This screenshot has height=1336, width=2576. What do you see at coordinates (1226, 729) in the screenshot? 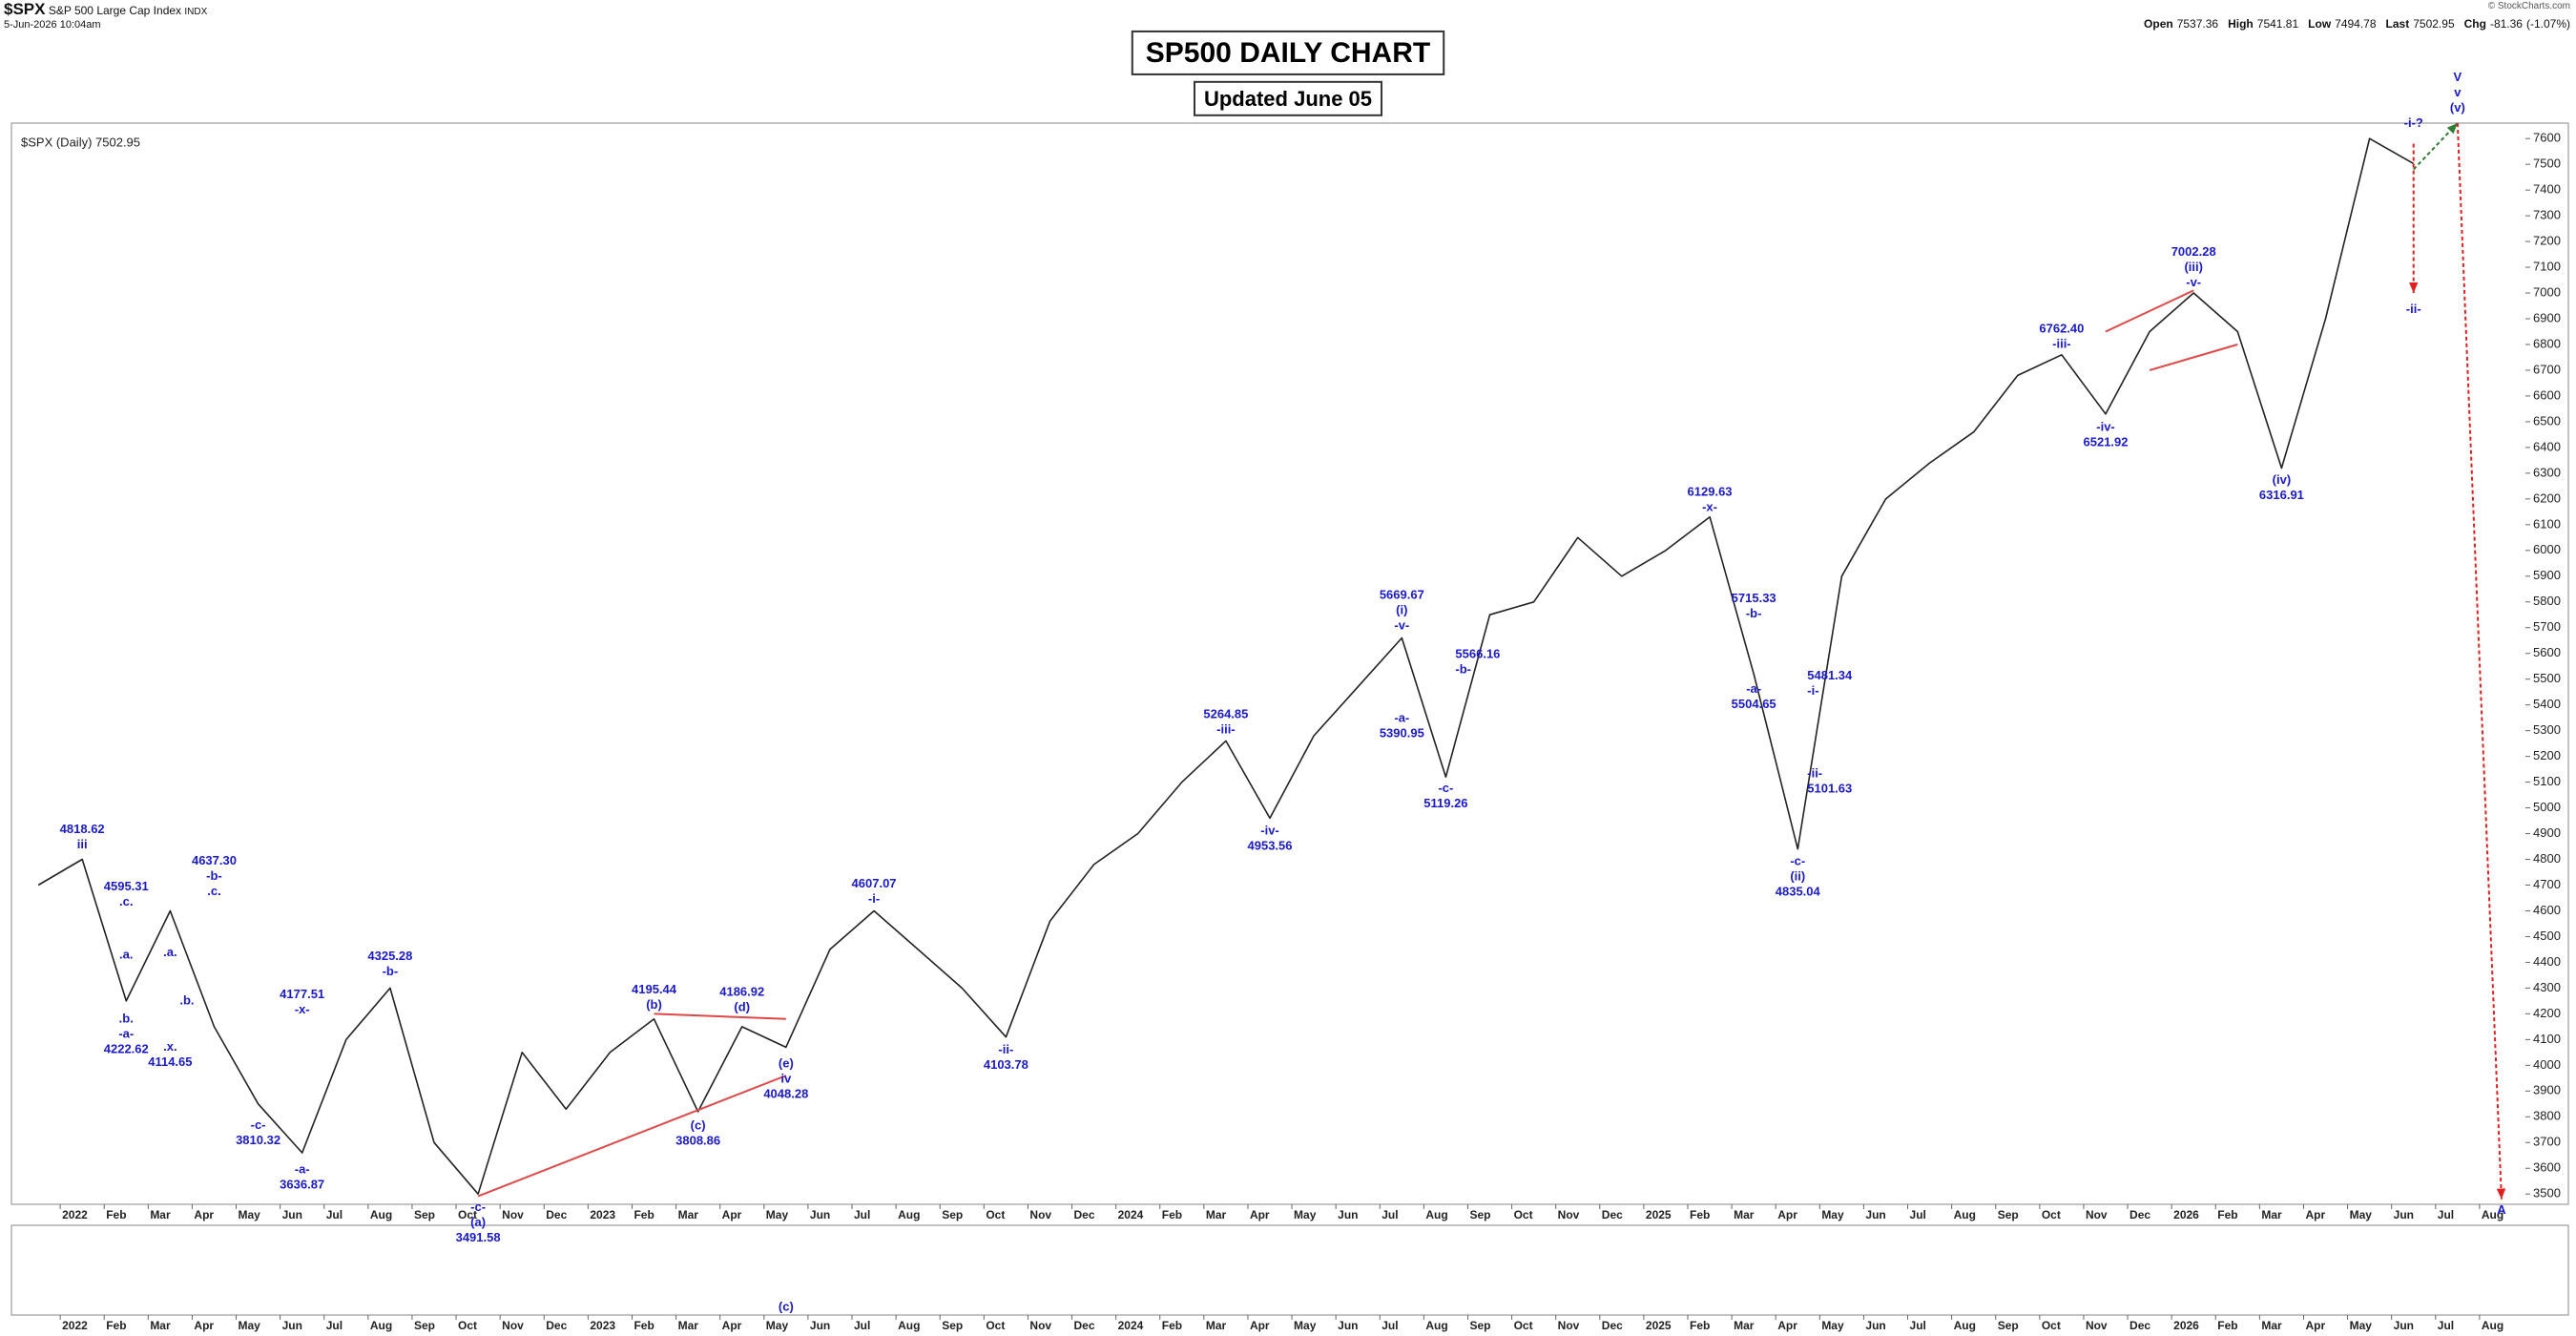
I see `wave-label: -iii-` at bounding box center [1226, 729].